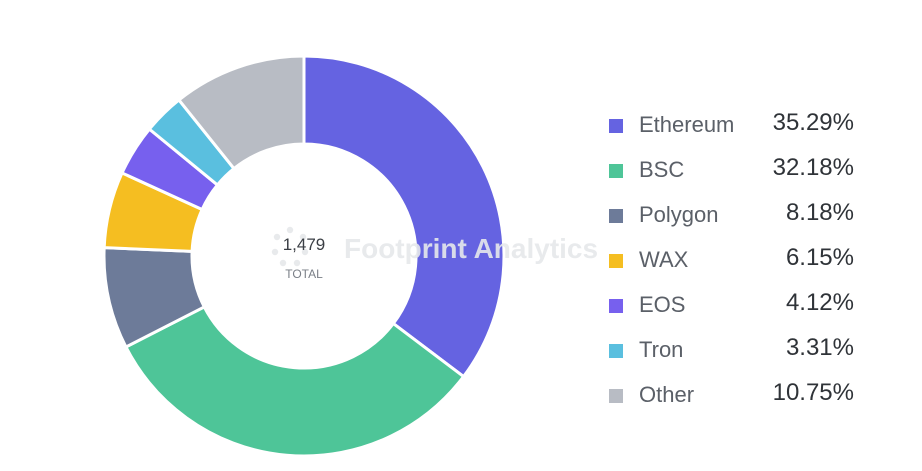  What do you see at coordinates (819, 257) in the screenshot?
I see `legend-value: 6.15%` at bounding box center [819, 257].